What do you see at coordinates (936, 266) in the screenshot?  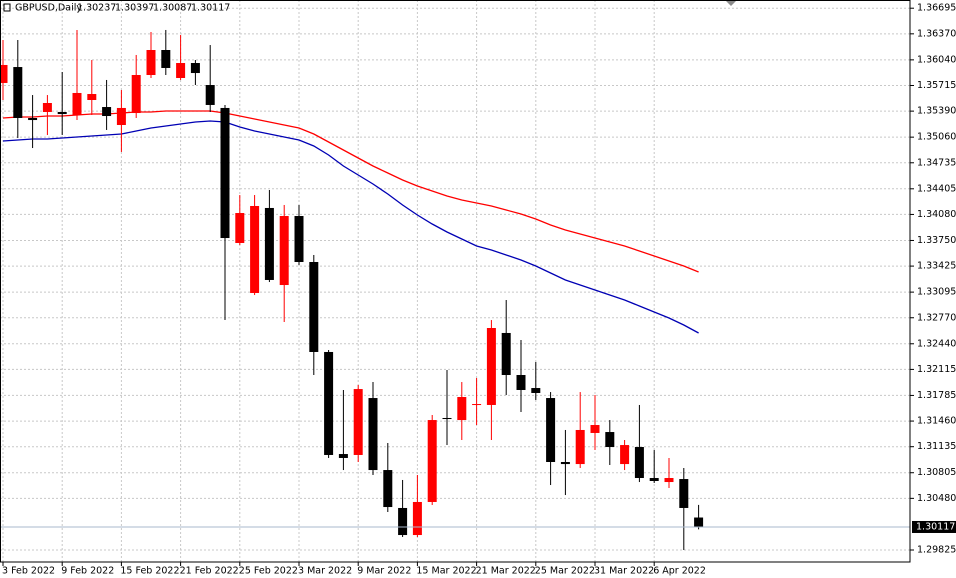 I see `y-tick-label: 1.33425` at bounding box center [936, 266].